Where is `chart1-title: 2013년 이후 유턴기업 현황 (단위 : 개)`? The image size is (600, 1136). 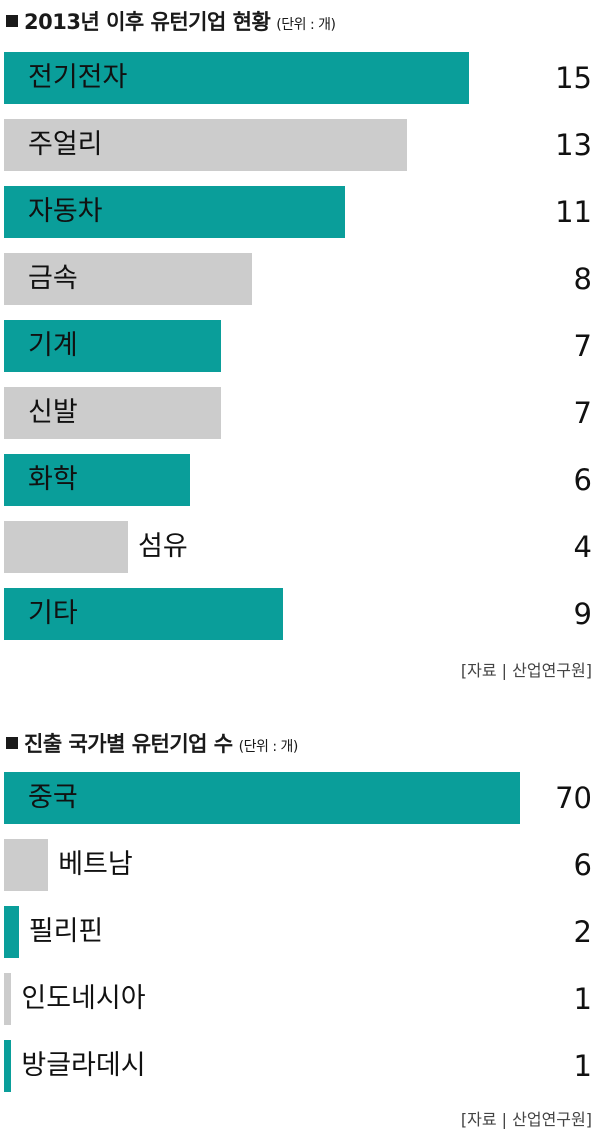
chart1-title: 2013년 이후 유턴기업 현황 (단위 : 개) is located at coordinates (171, 21).